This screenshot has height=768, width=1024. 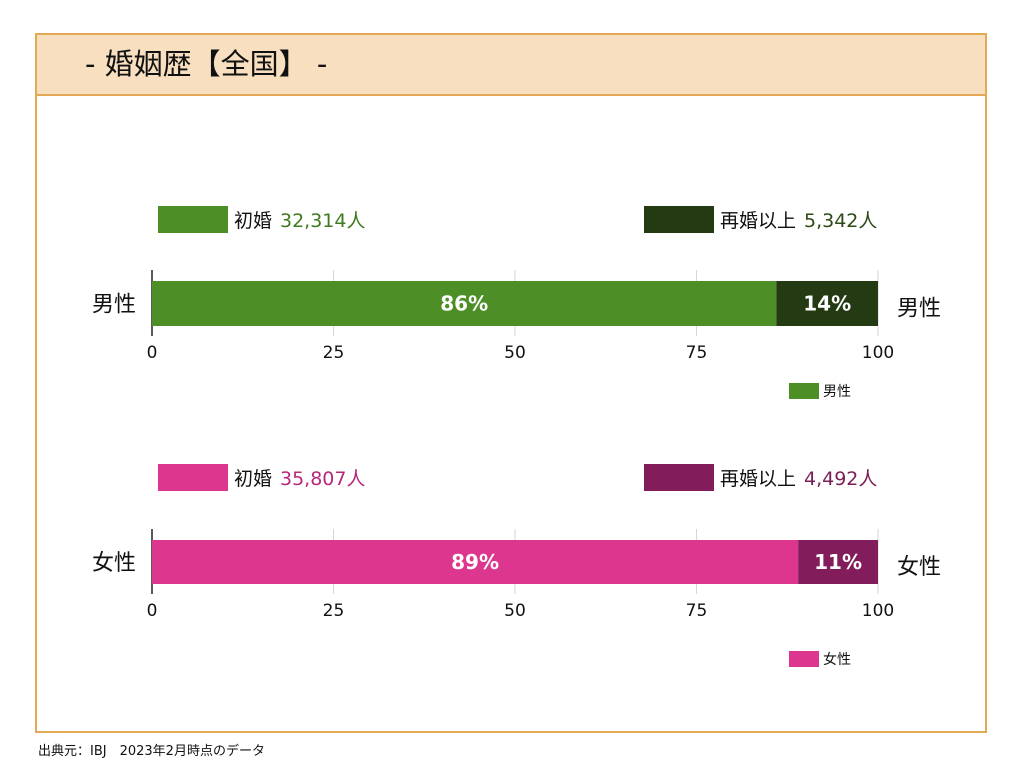 I want to click on legend-count: 4,492人, so click(x=840, y=479).